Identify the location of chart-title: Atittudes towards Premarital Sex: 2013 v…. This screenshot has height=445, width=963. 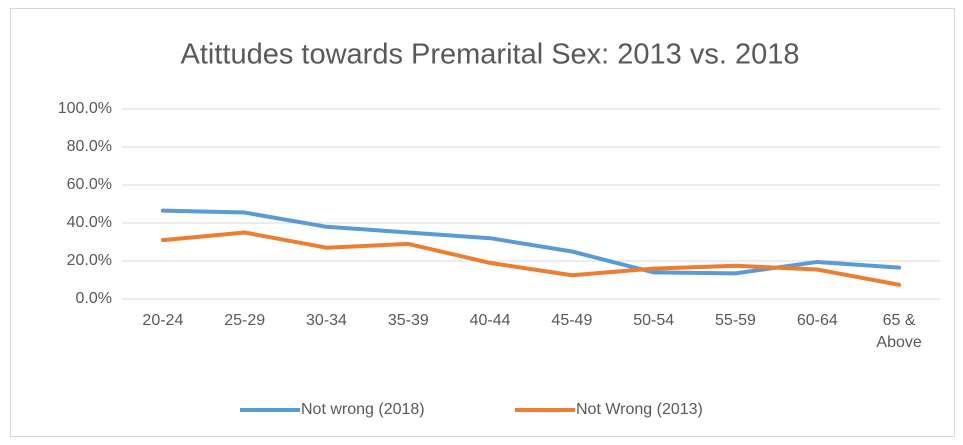
(490, 55).